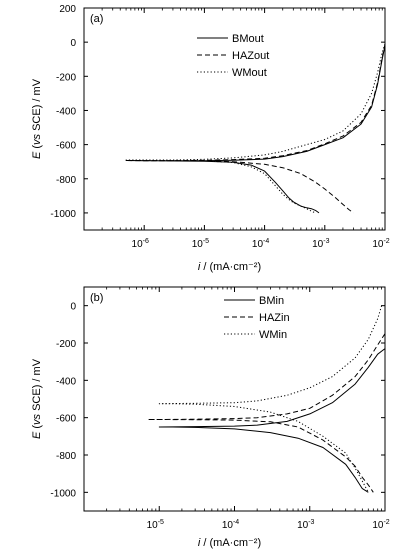  I want to click on series-line-BMin, so click(271, 420).